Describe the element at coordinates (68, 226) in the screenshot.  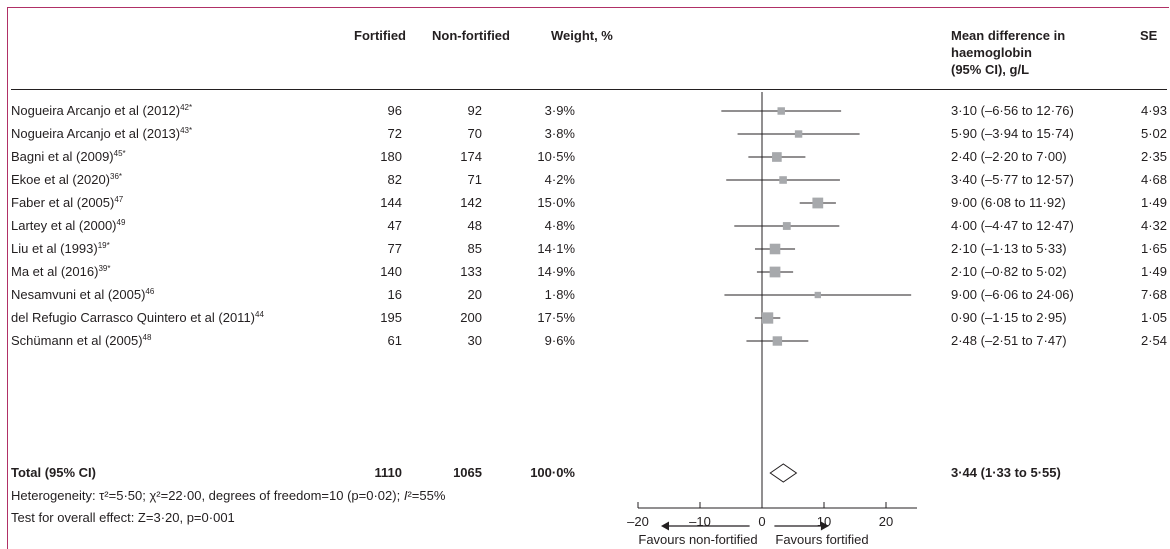
I see `study-author: Lartey et al (2000)49` at that location.